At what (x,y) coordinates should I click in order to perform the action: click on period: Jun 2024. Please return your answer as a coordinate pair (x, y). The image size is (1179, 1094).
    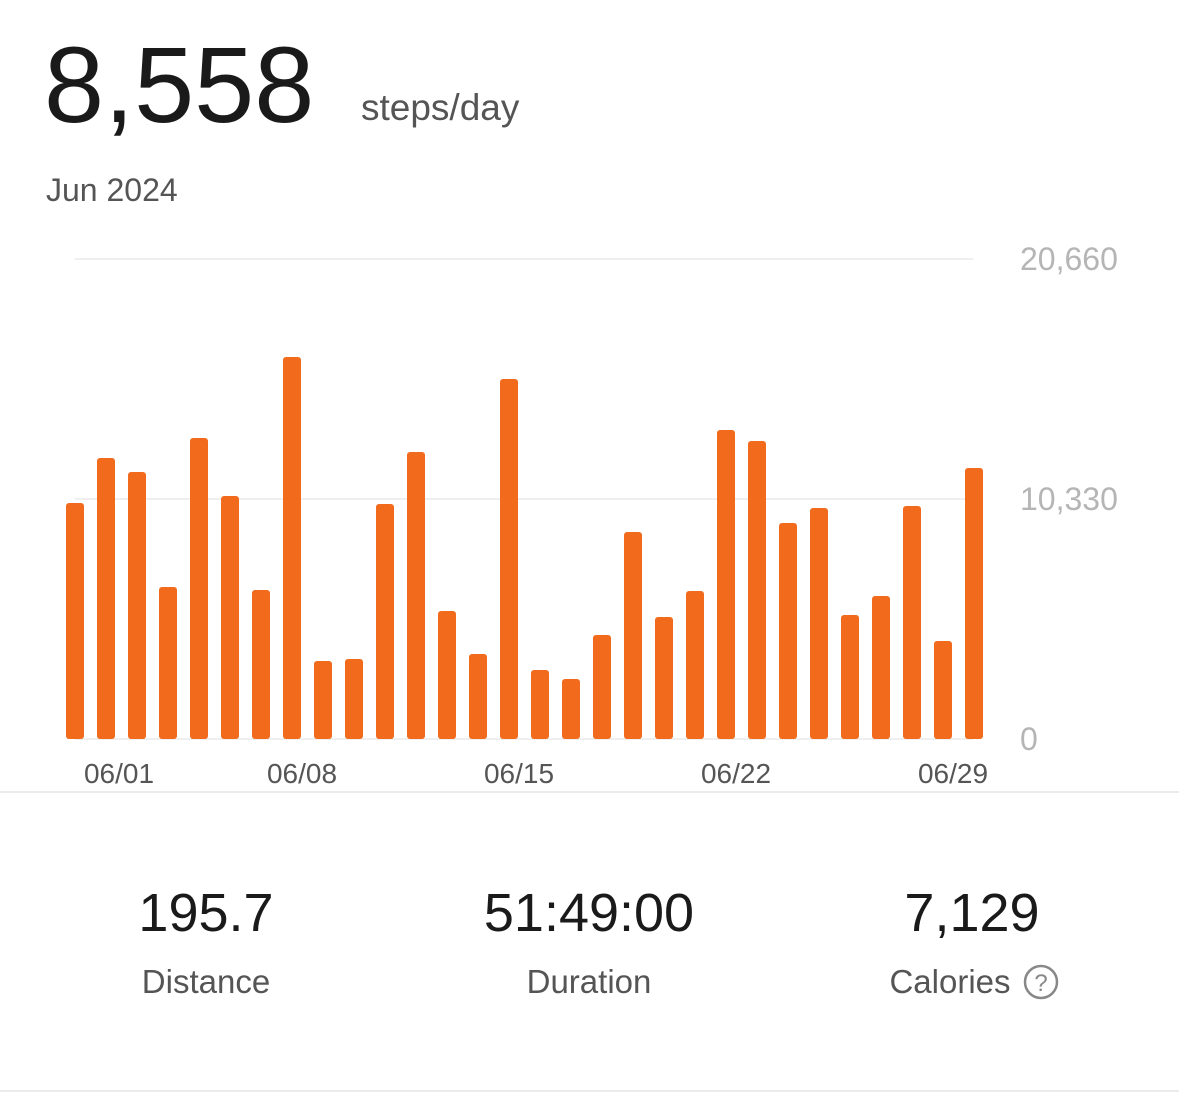
    Looking at the image, I should click on (112, 190).